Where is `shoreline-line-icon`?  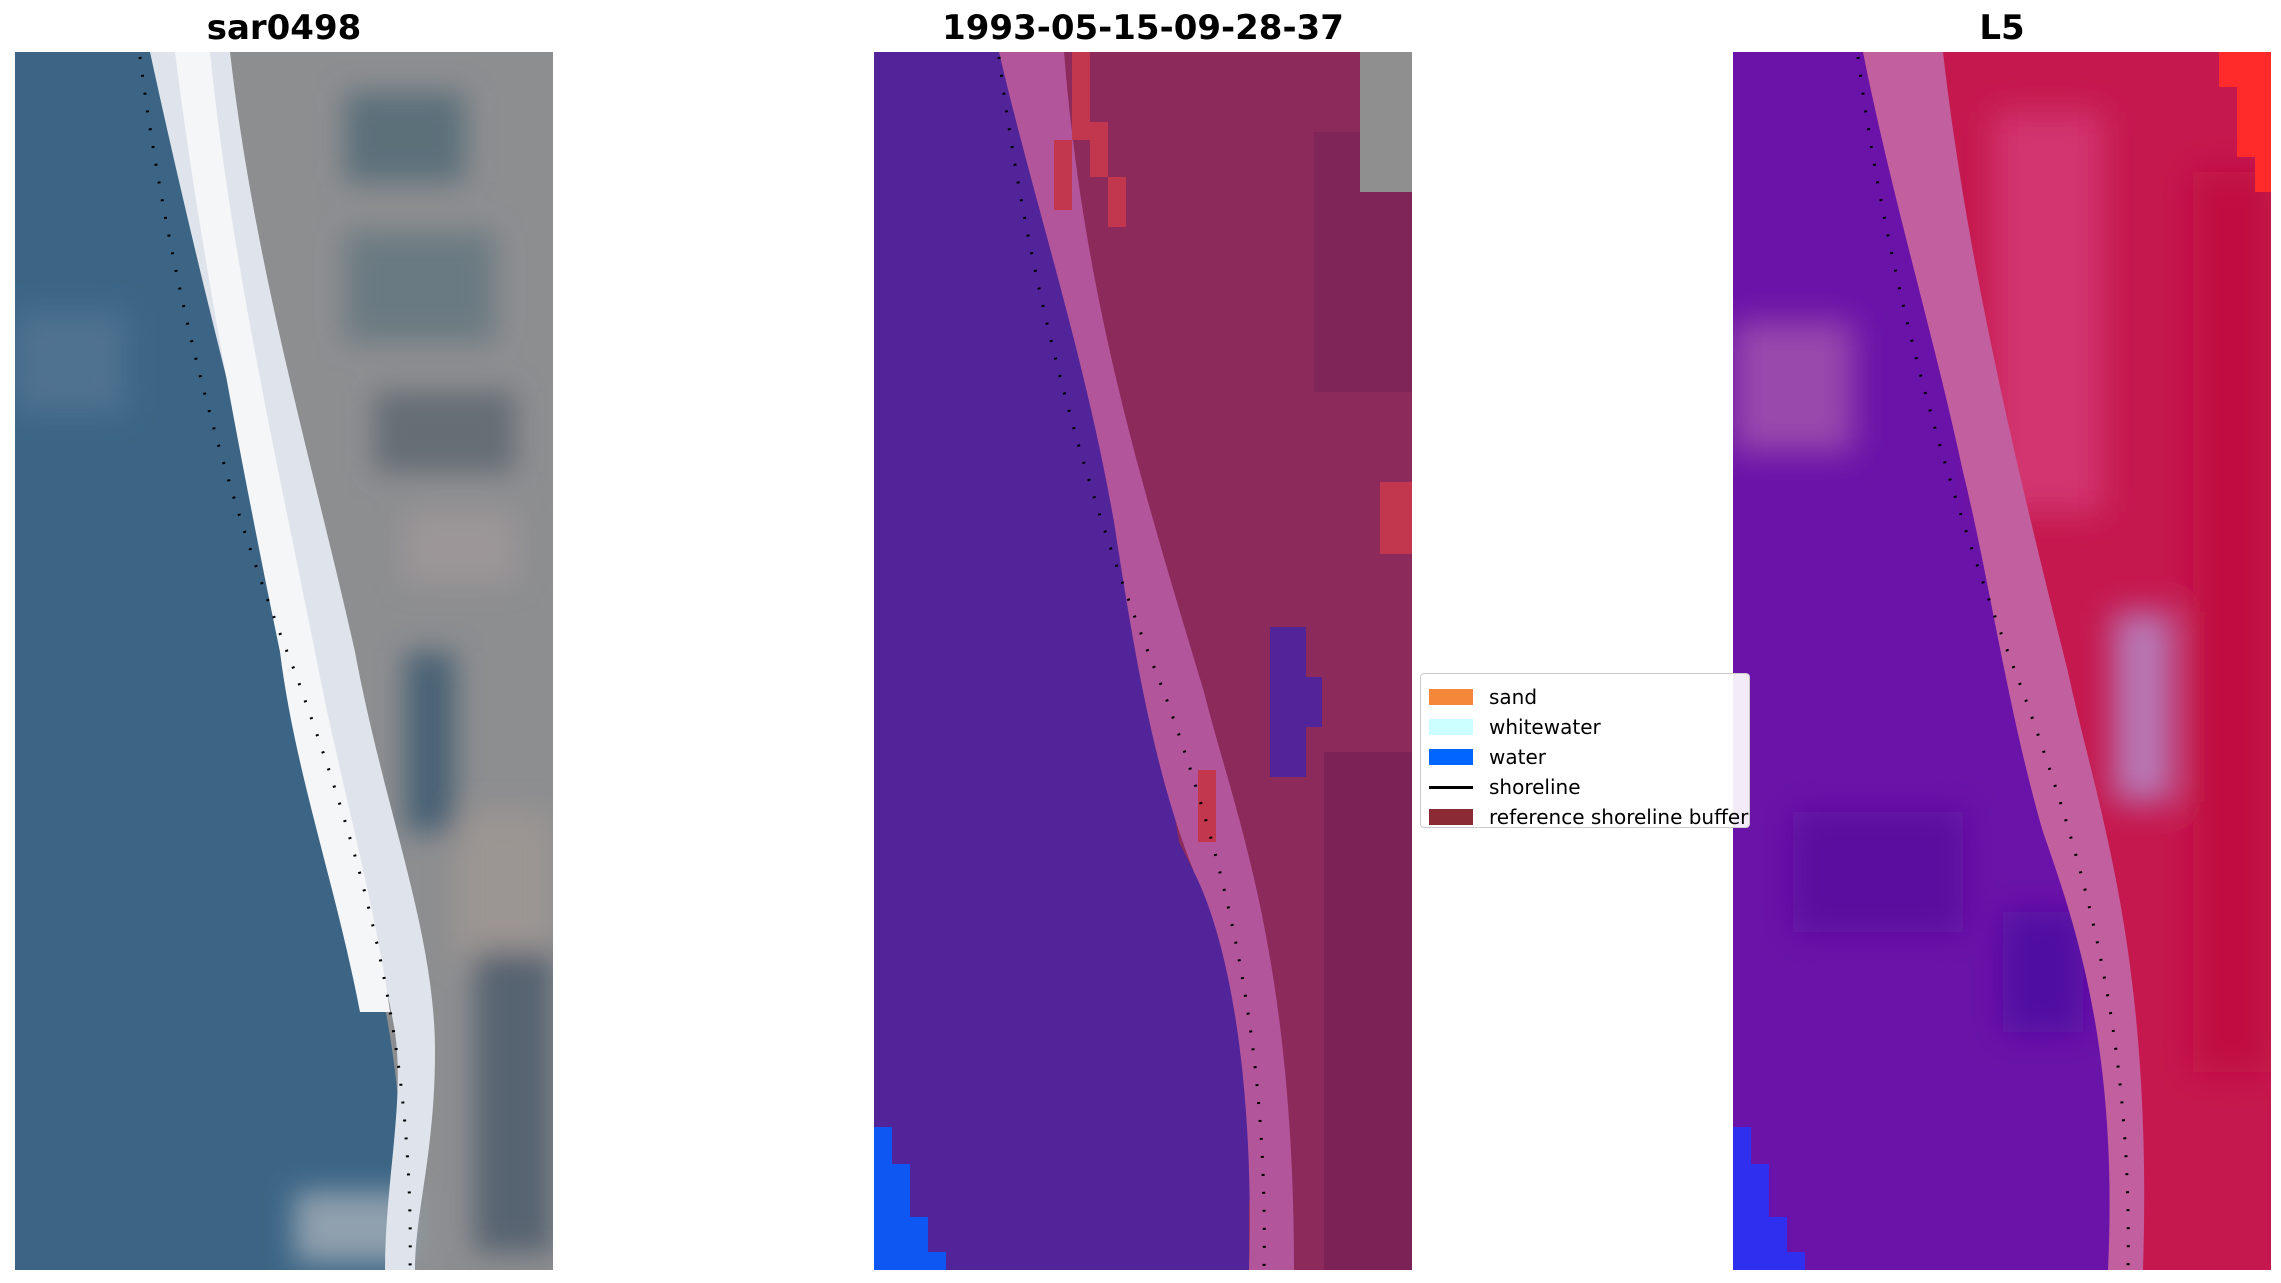 shoreline-line-icon is located at coordinates (1451, 787).